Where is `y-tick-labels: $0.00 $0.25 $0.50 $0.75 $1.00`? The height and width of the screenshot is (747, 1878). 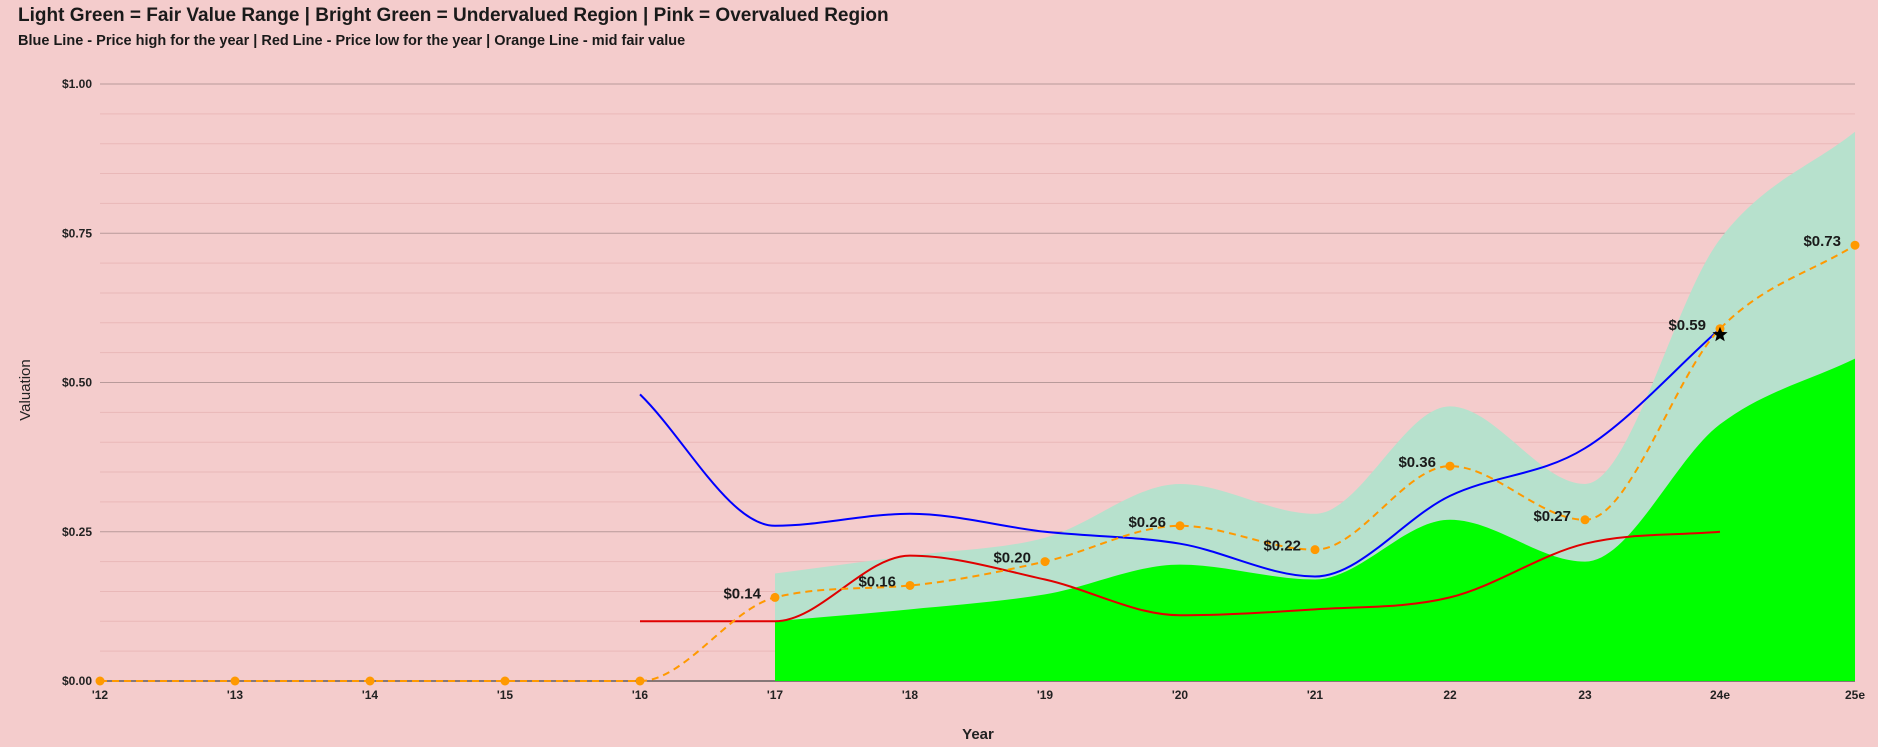 y-tick-labels: $0.00 $0.25 $0.50 $0.75 $1.00 is located at coordinates (77, 382).